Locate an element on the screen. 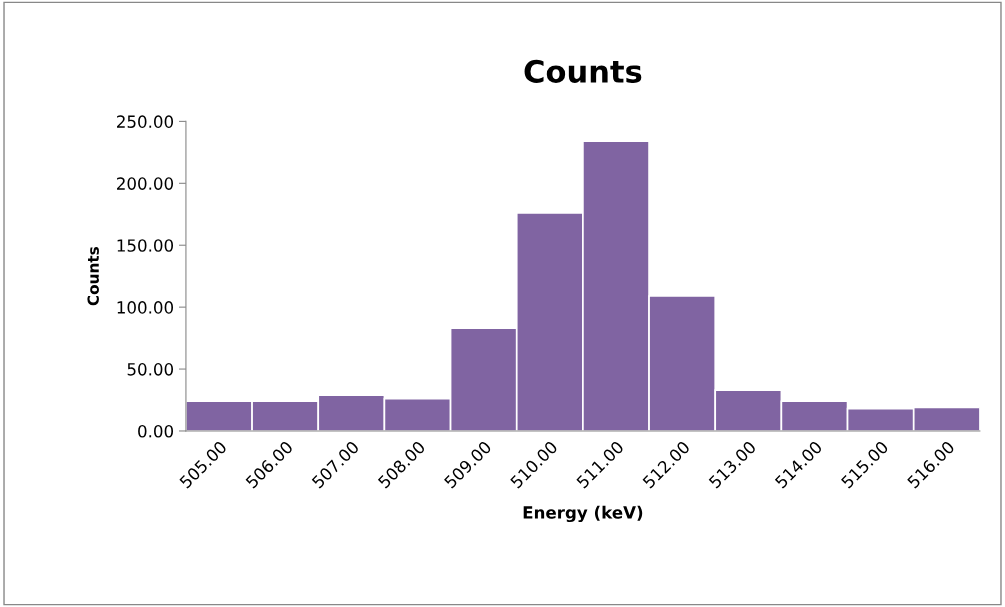 This screenshot has width=1005, height=607. y-tick-label: 200.00 is located at coordinates (145, 183).